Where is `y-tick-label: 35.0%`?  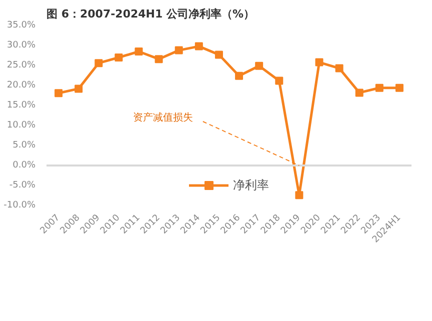
y-tick-label: 35.0% is located at coordinates (21, 25).